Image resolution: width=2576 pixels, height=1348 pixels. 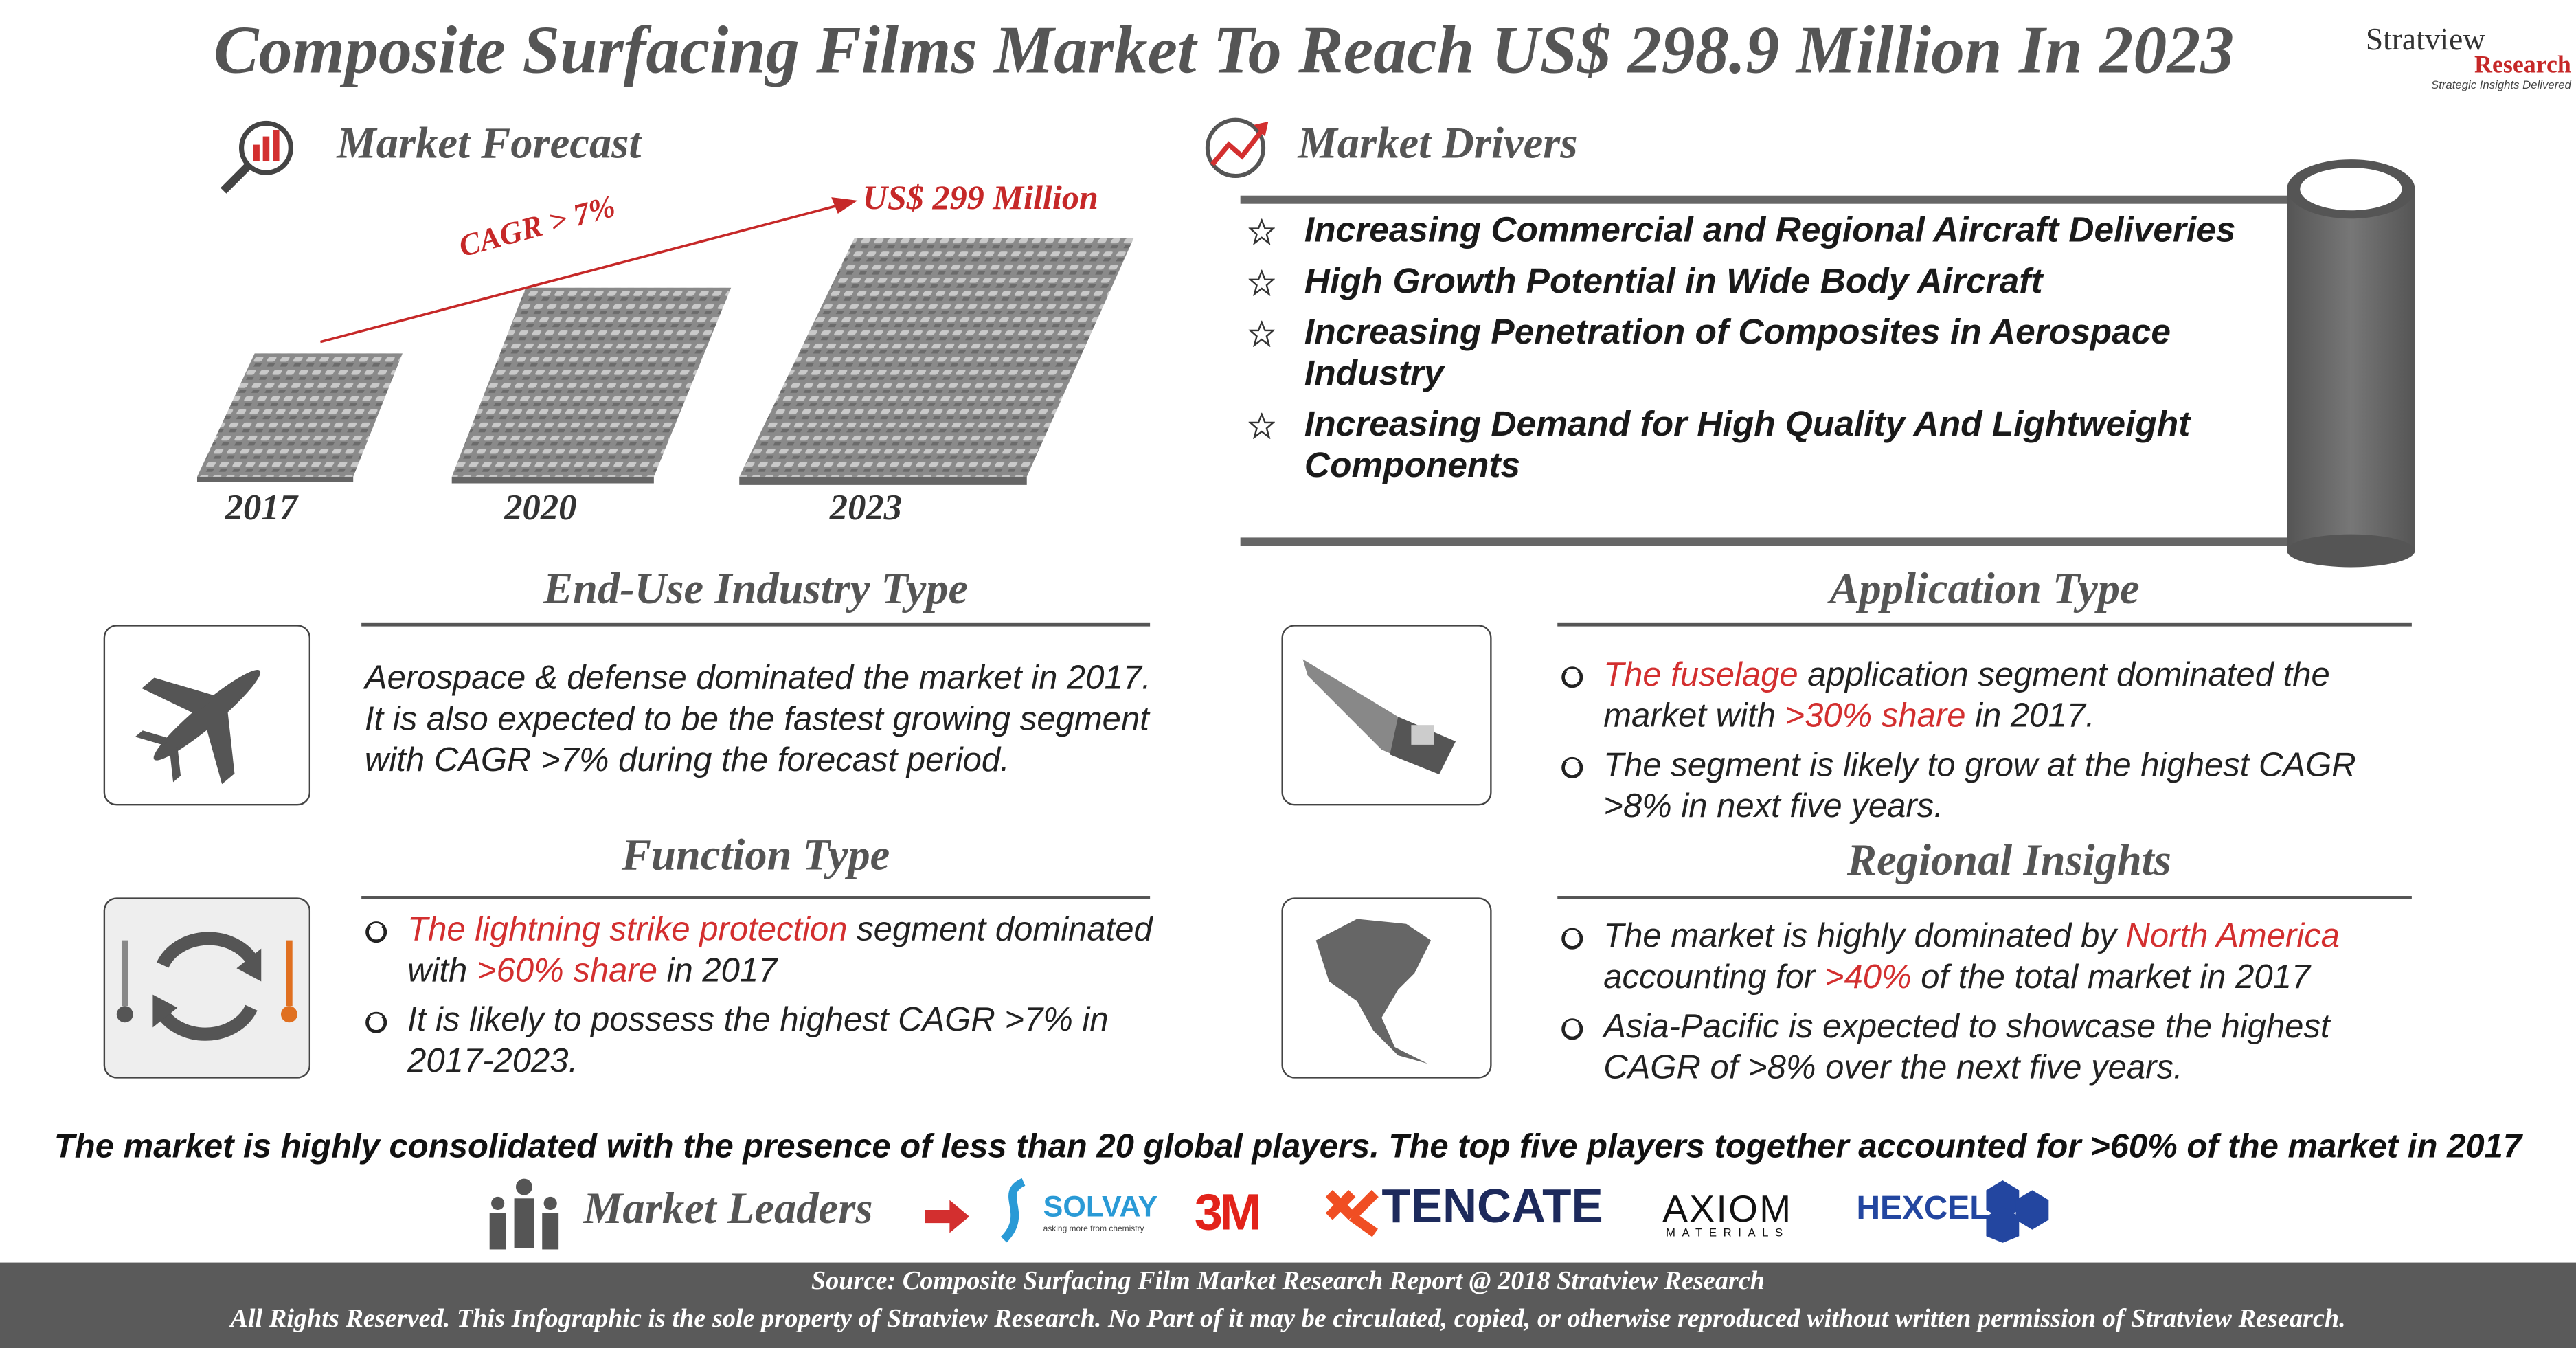 What do you see at coordinates (524, 1214) in the screenshot?
I see `leaders-icon` at bounding box center [524, 1214].